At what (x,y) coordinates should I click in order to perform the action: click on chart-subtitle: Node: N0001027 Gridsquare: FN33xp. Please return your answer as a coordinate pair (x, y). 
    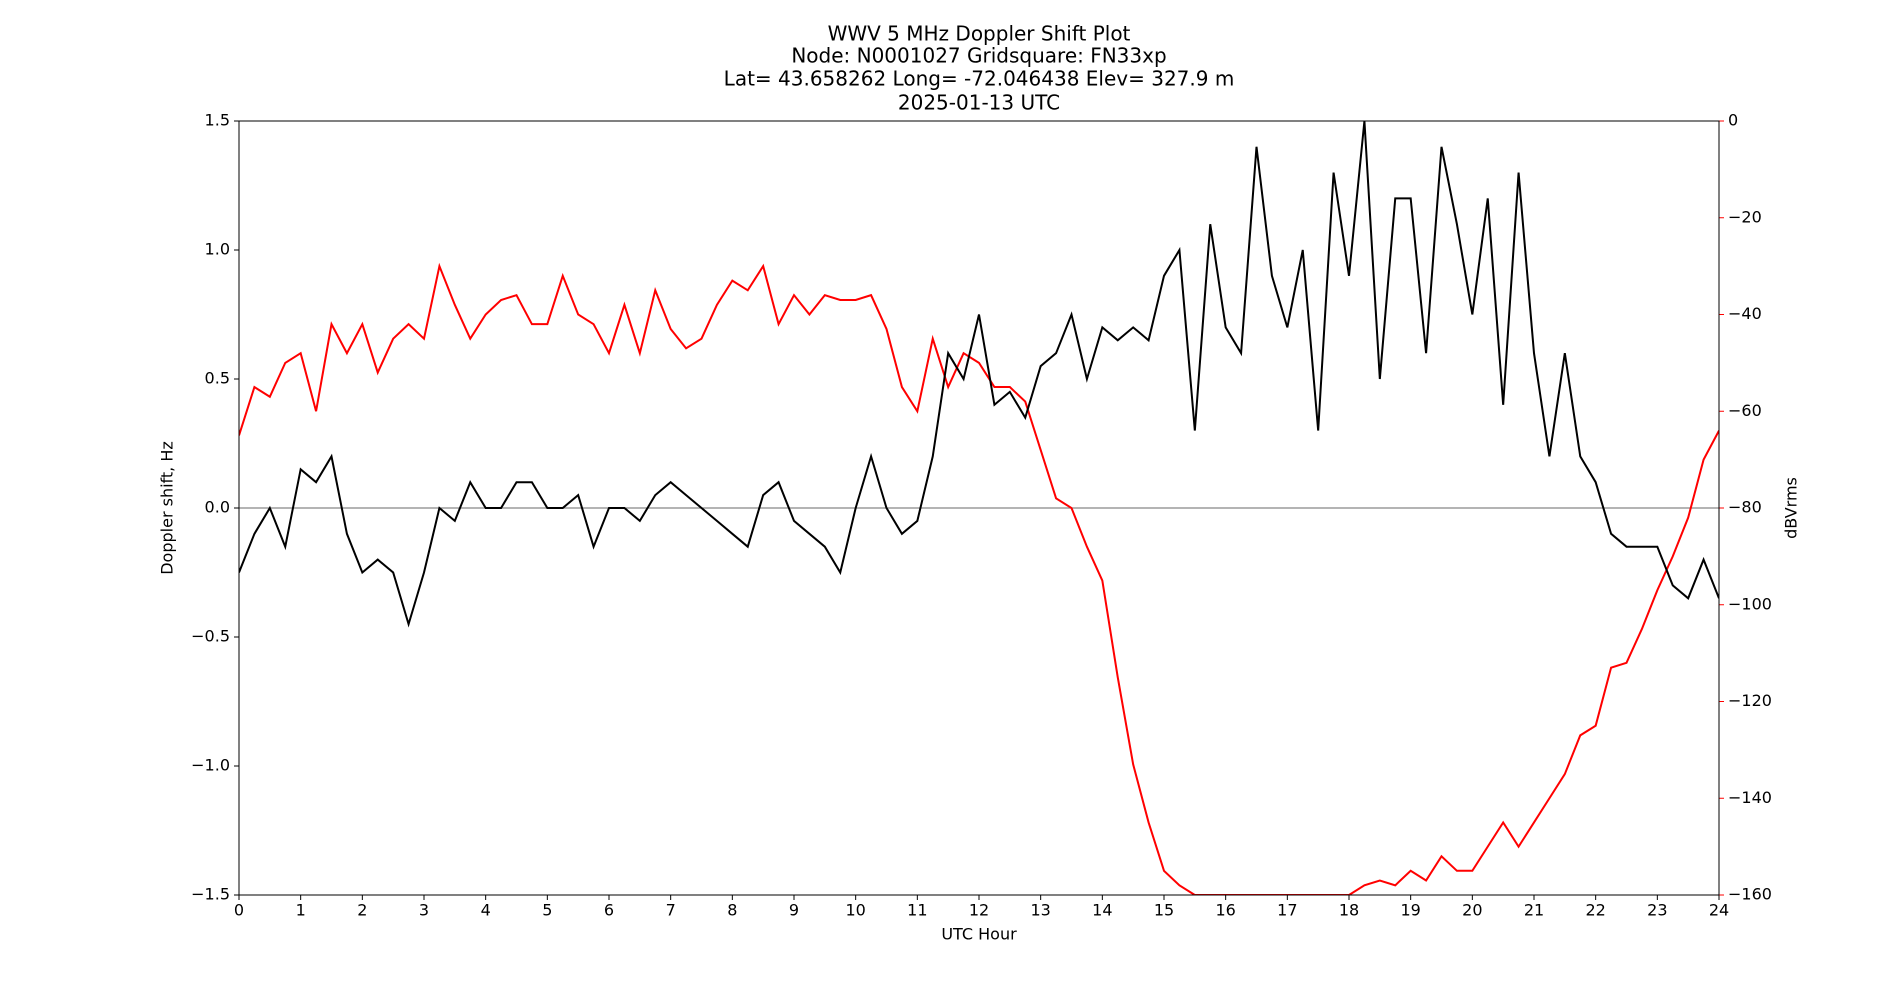
    Looking at the image, I should click on (978, 56).